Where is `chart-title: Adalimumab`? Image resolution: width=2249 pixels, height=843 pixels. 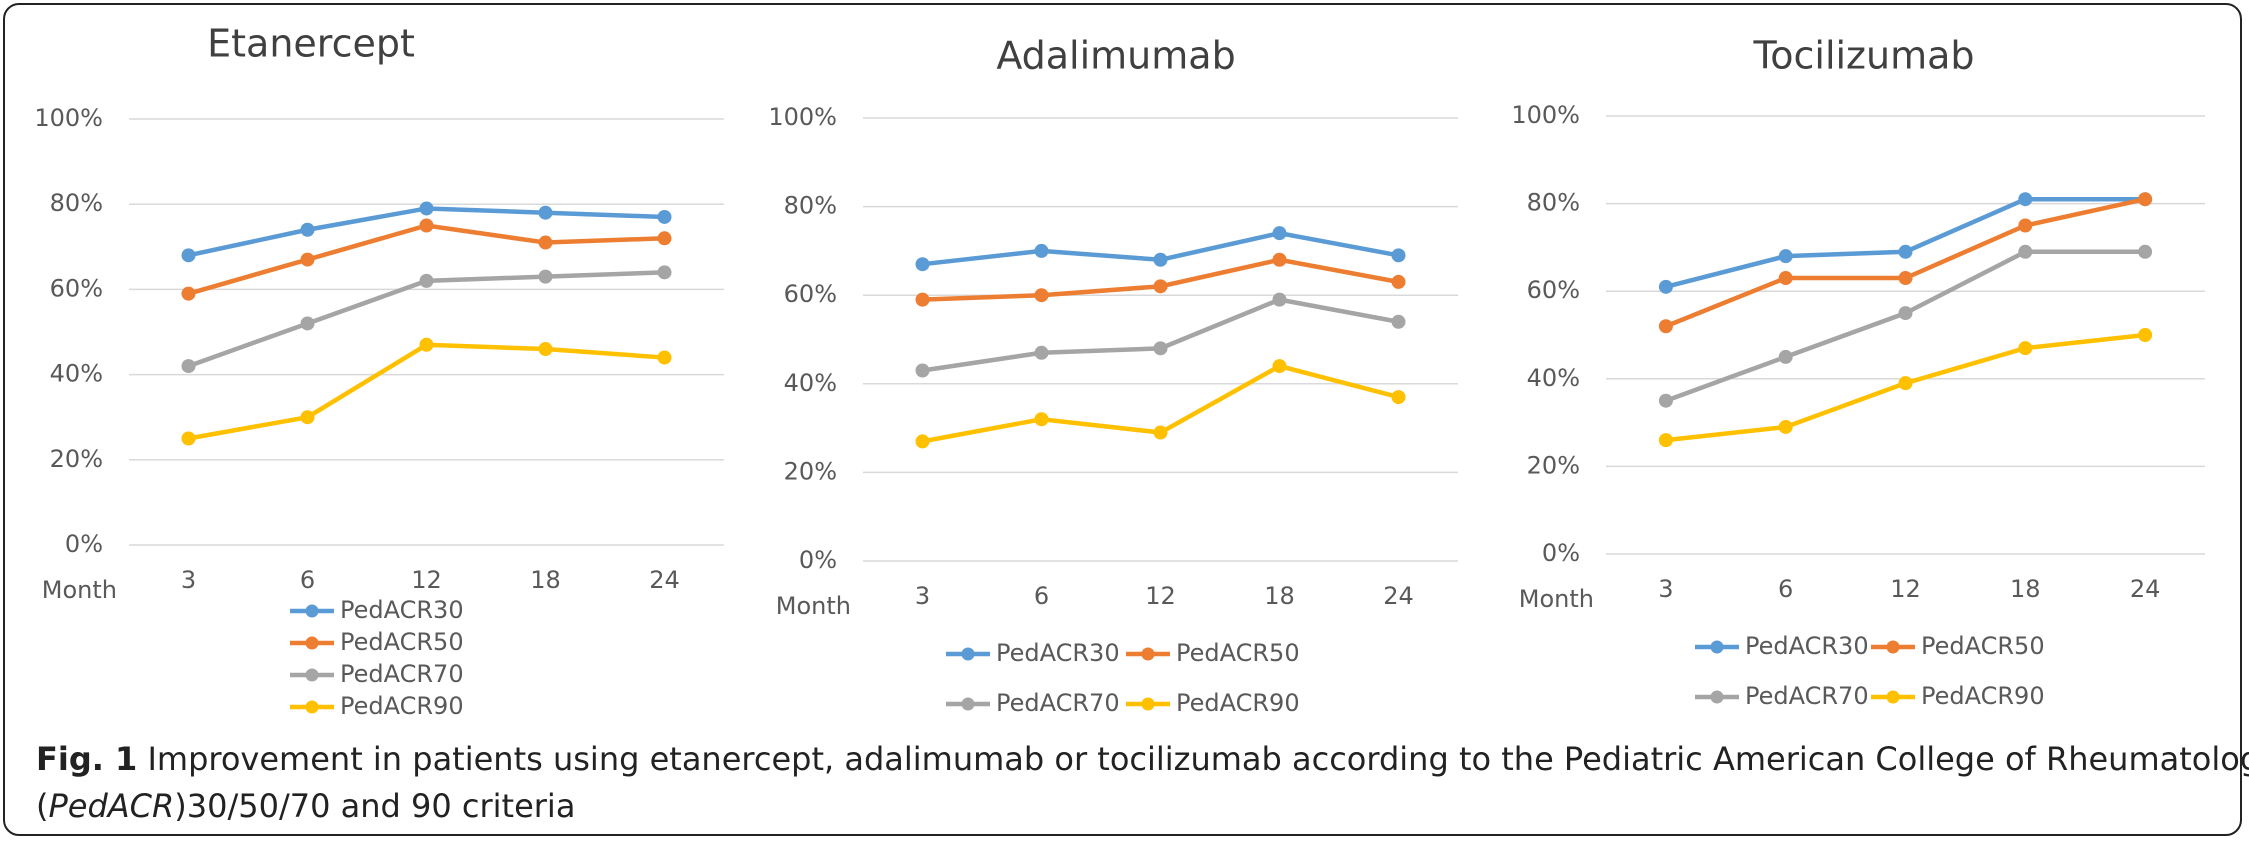 chart-title: Adalimumab is located at coordinates (1115, 56).